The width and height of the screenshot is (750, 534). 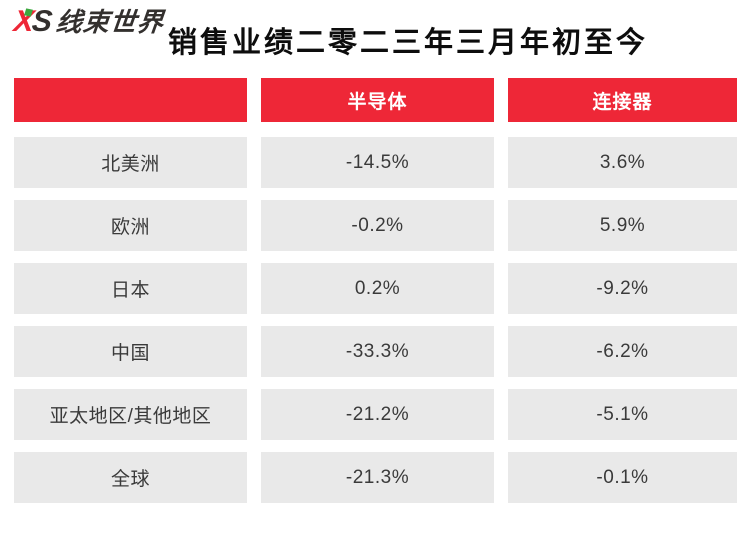 I want to click on header-cell-semiconductor: 半导体, so click(x=377, y=100).